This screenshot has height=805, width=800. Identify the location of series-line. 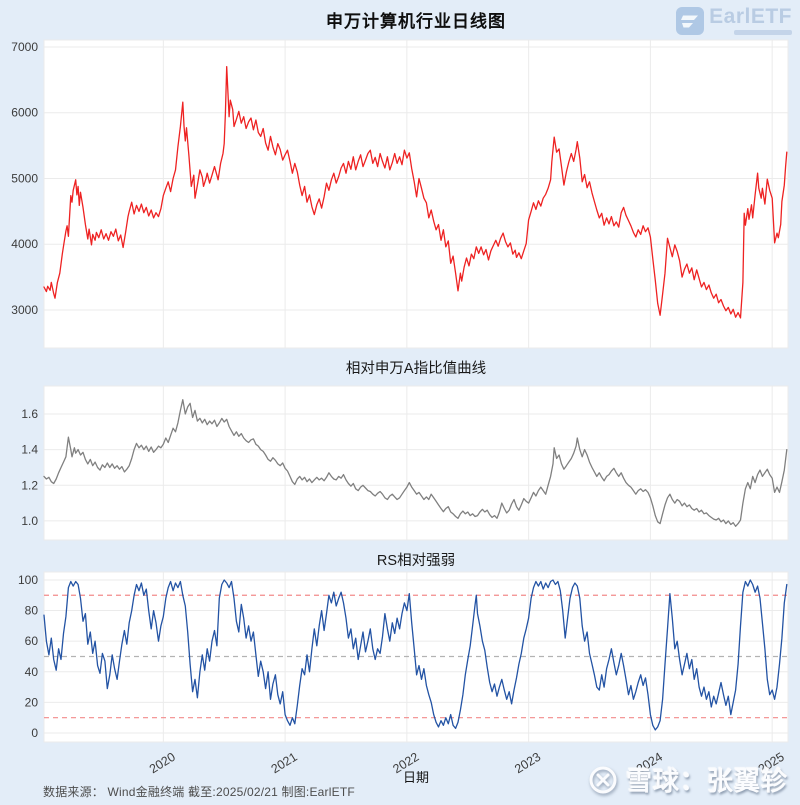
(415, 463).